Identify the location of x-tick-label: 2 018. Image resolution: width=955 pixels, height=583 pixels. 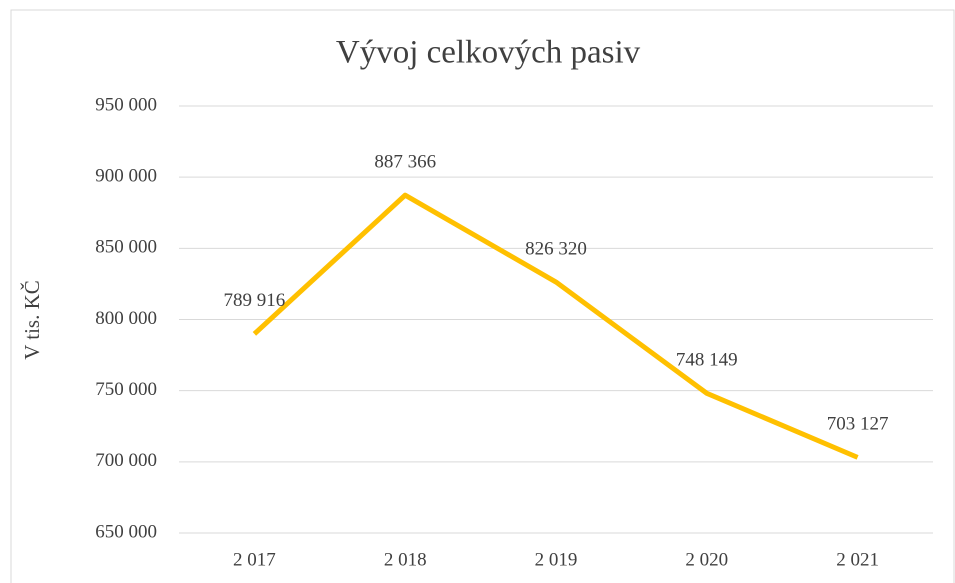
(405, 559).